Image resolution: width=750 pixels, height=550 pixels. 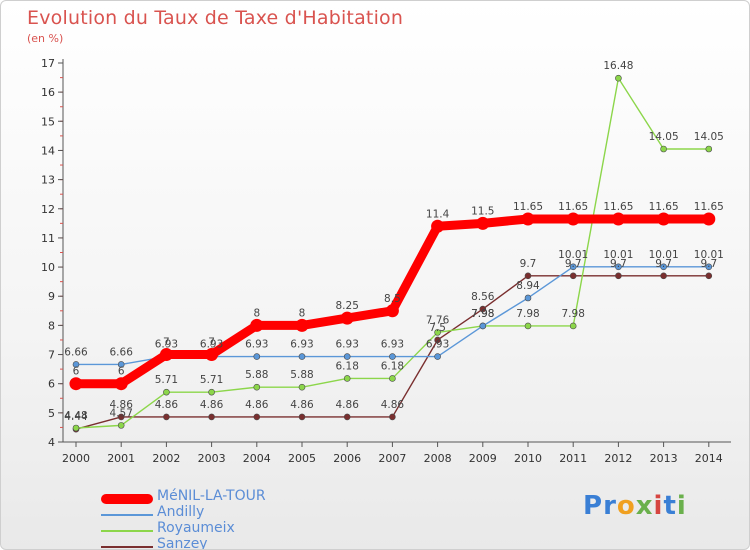 I want to click on legend-label: Royaumeix, so click(x=196, y=528).